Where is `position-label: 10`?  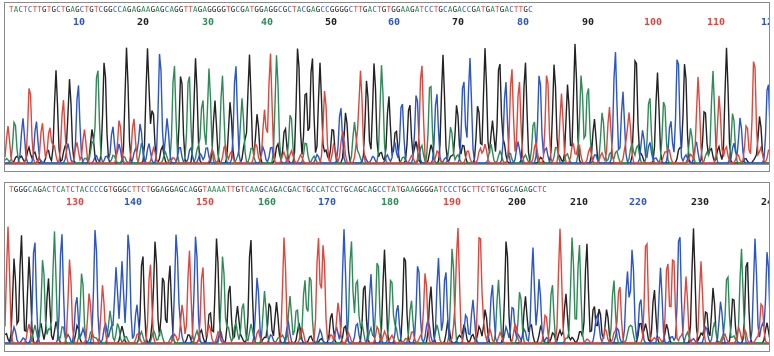
position-label: 10 is located at coordinates (79, 22).